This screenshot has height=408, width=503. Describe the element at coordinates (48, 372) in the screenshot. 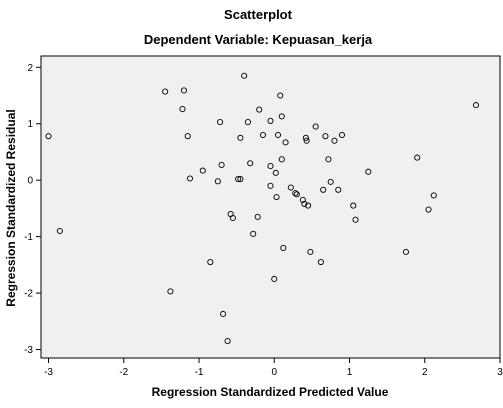

I see `x-tick-label: -3` at that location.